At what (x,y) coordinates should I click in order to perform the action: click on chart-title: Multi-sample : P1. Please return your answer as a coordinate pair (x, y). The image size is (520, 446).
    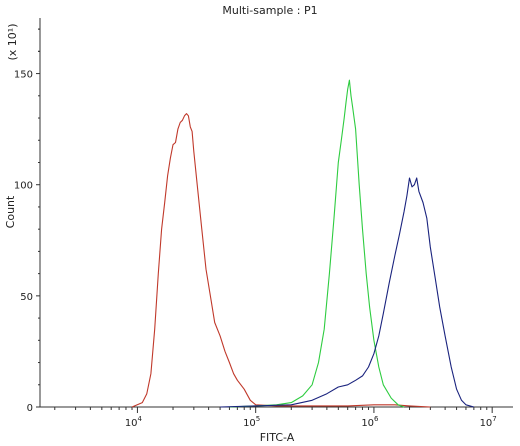
    Looking at the image, I should click on (269, 10).